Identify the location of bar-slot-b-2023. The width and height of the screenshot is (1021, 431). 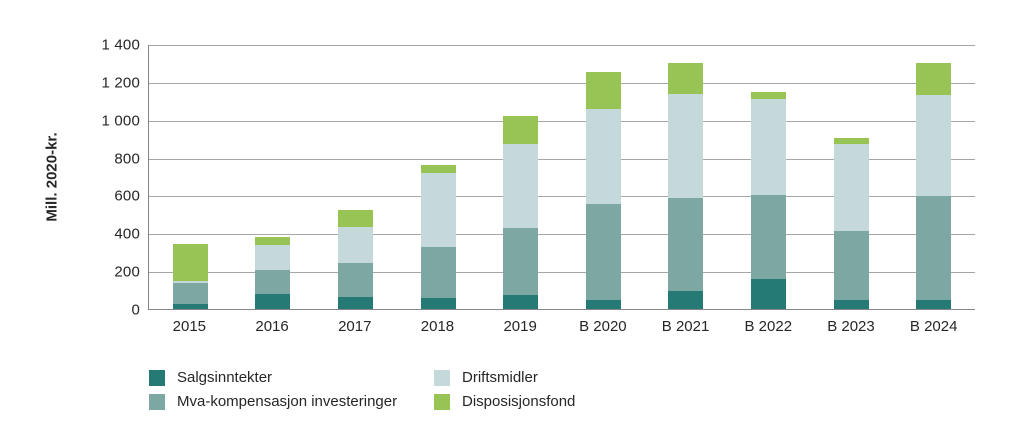
(851, 177).